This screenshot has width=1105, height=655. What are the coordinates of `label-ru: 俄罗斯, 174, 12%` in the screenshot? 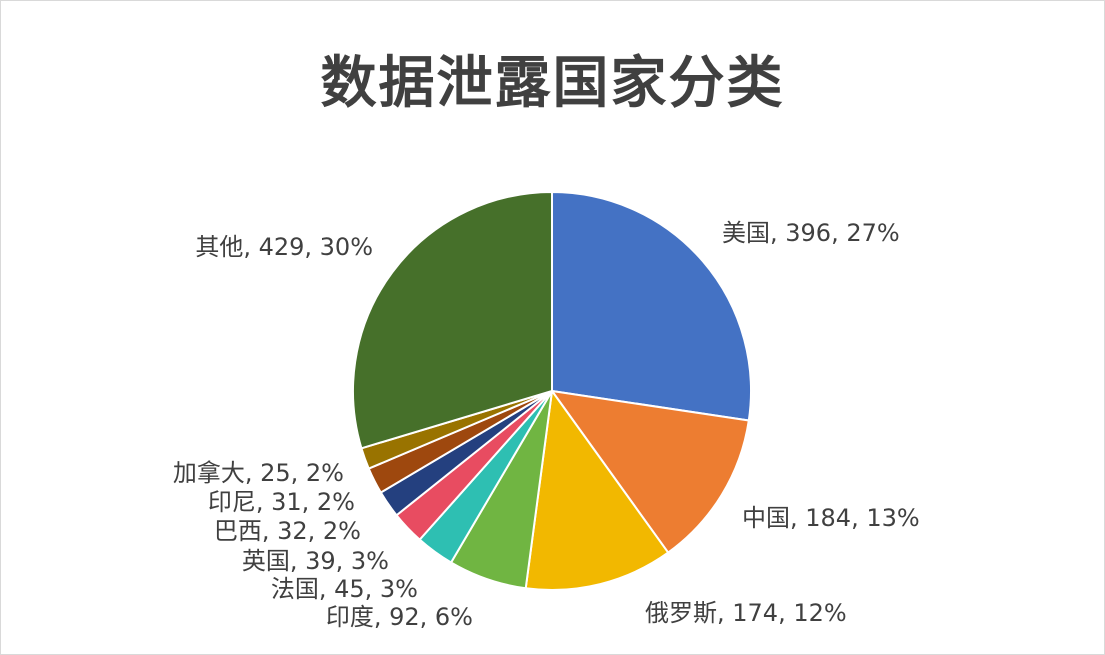 It's located at (746, 613).